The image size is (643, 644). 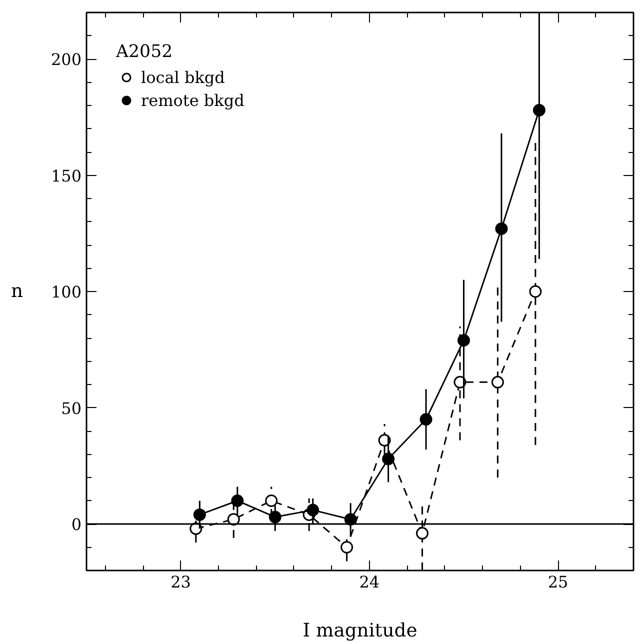 I want to click on y-tick-label: 100, so click(x=66, y=292).